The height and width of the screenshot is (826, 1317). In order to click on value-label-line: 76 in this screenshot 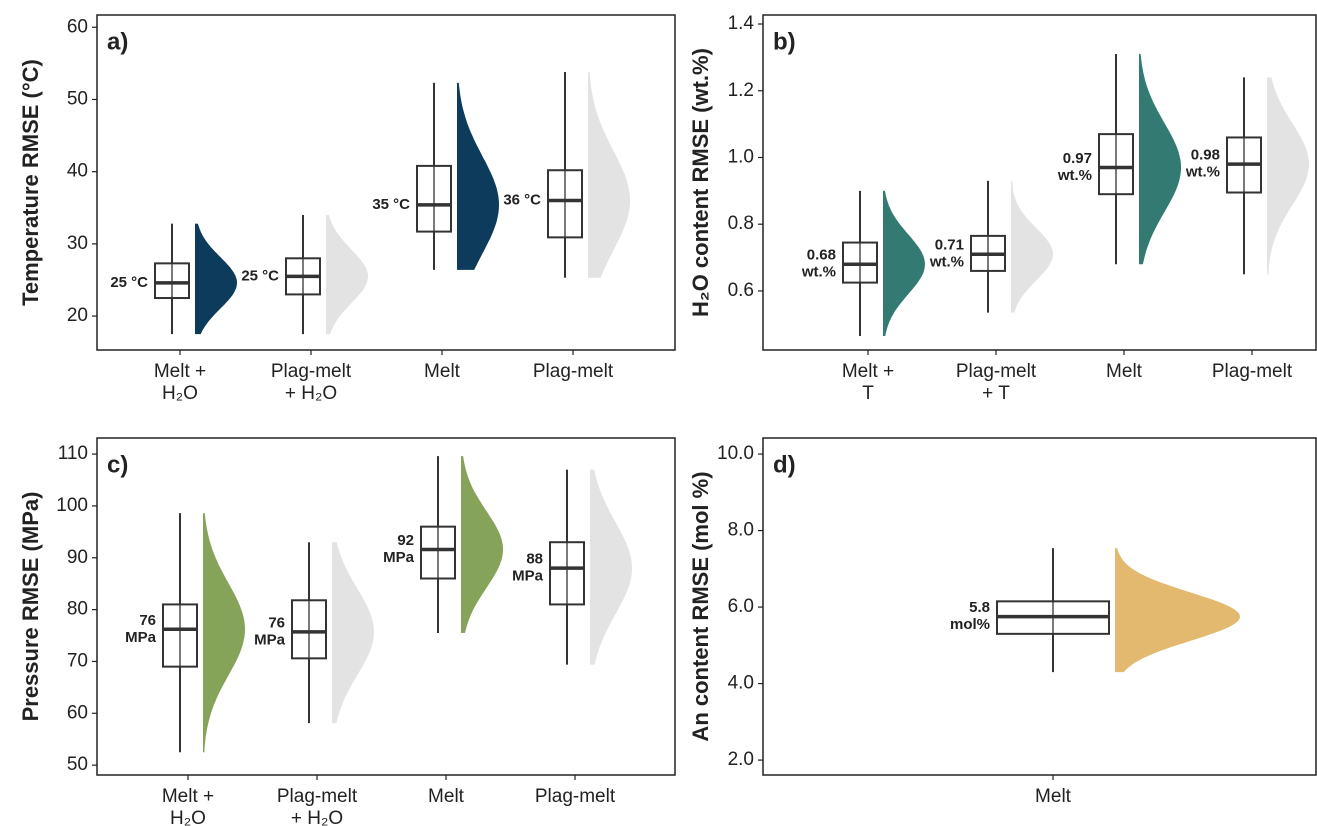, I will do `click(276, 622)`.